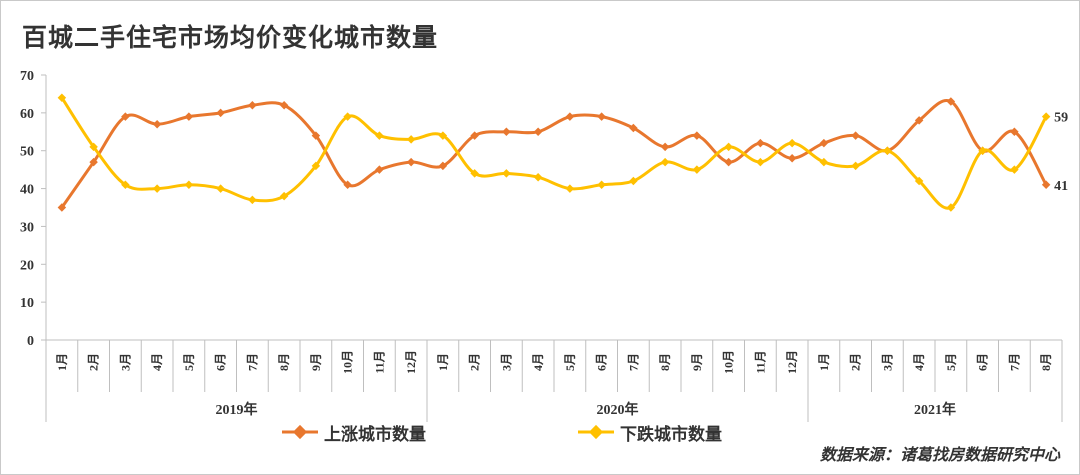 The image size is (1080, 475). I want to click on data-label: 41, so click(1061, 186).